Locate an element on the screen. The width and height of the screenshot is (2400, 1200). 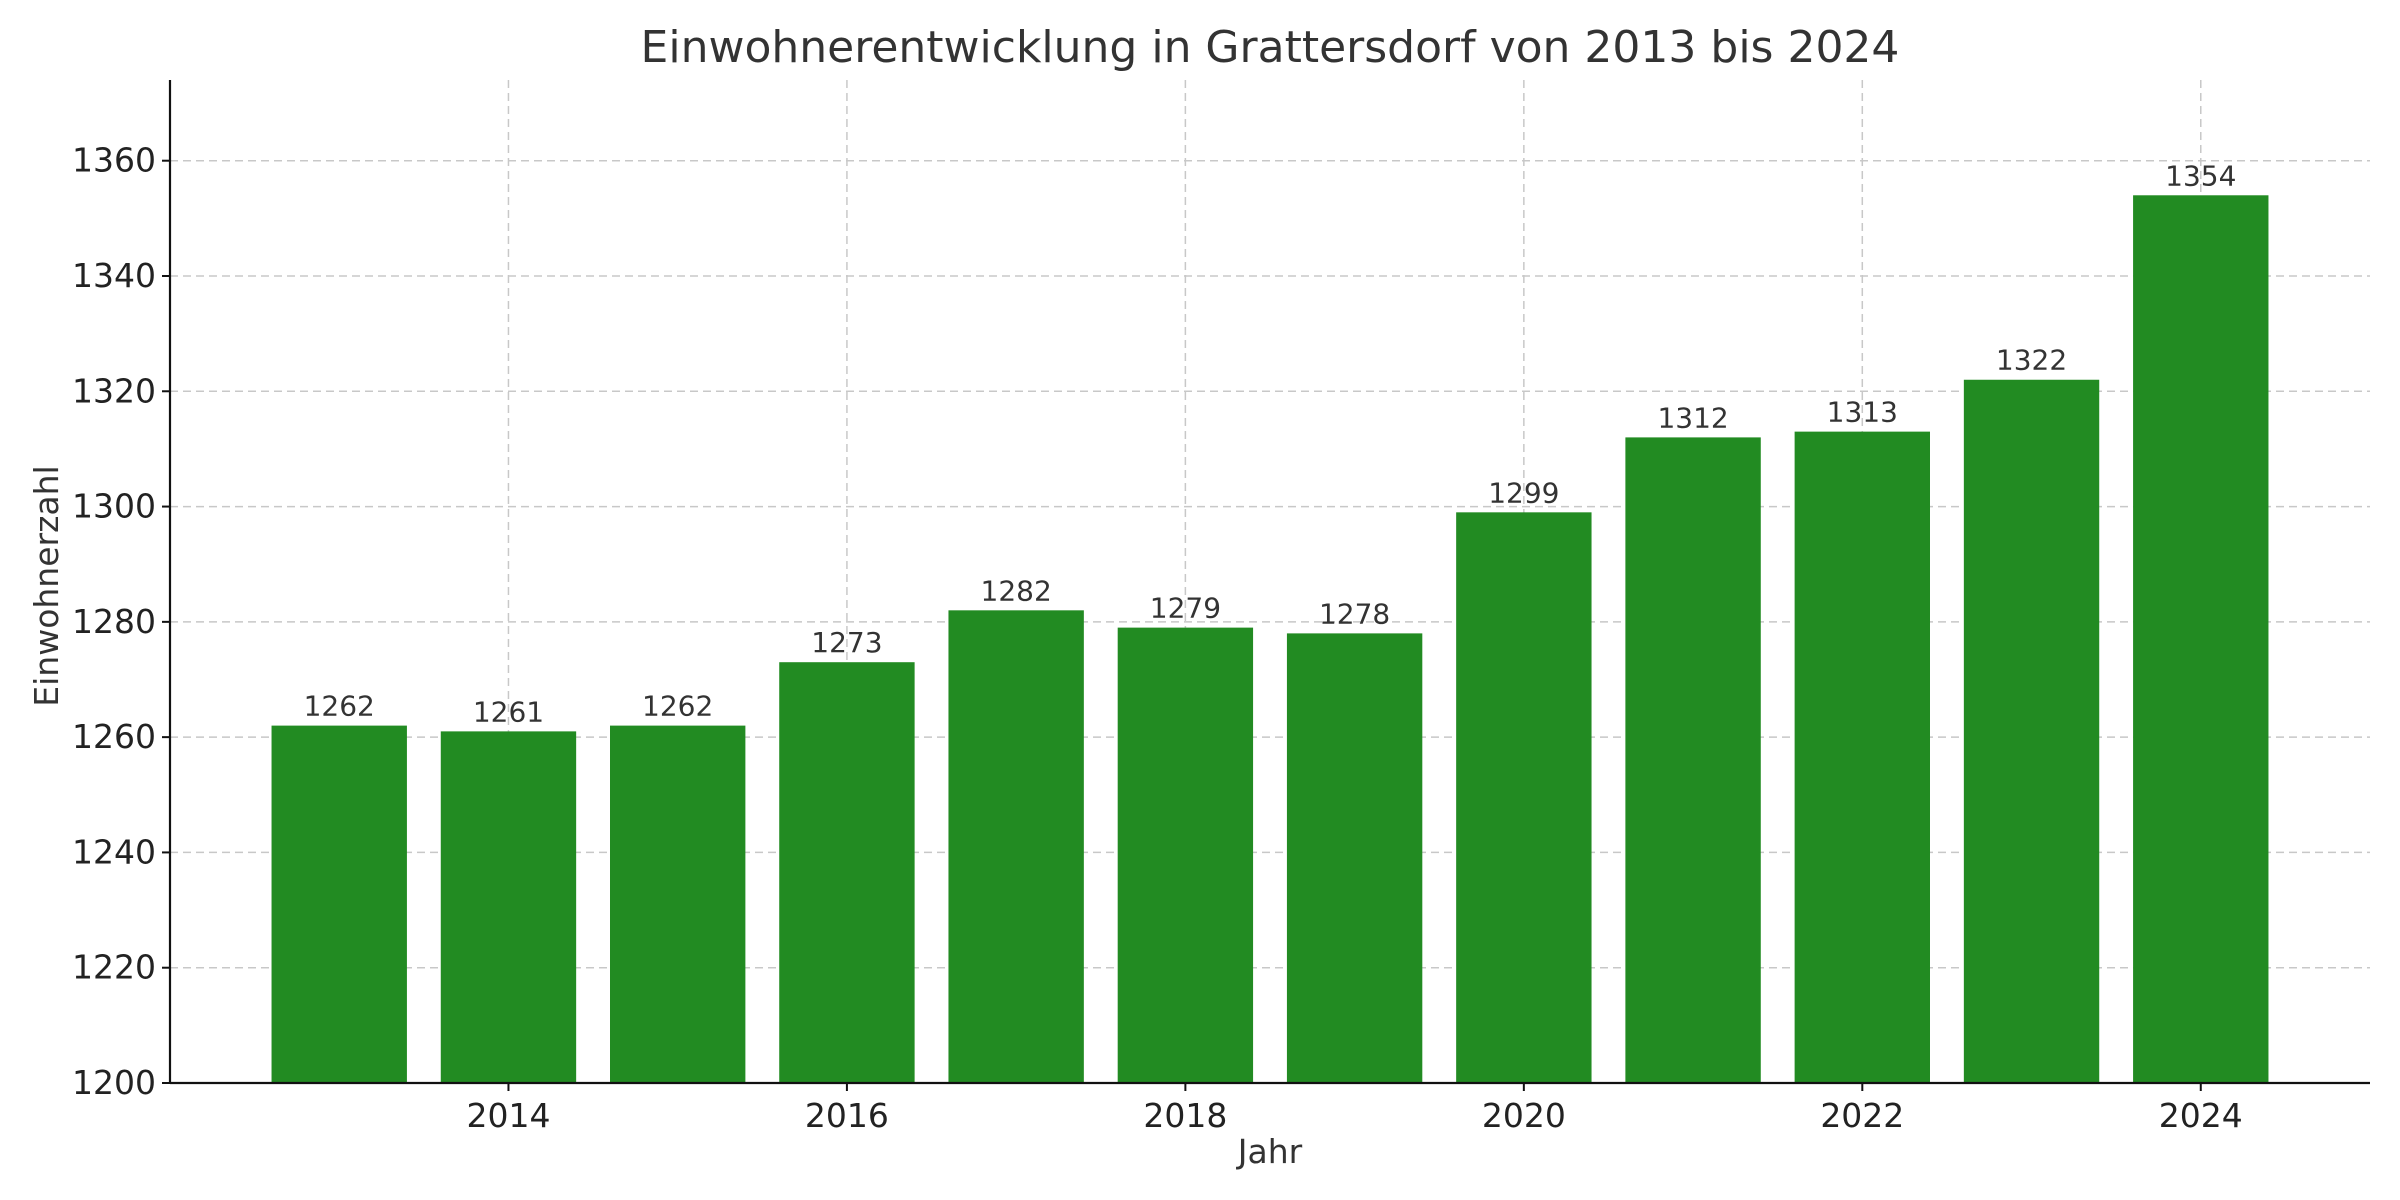
data-label-2015: 1262 is located at coordinates (677, 706).